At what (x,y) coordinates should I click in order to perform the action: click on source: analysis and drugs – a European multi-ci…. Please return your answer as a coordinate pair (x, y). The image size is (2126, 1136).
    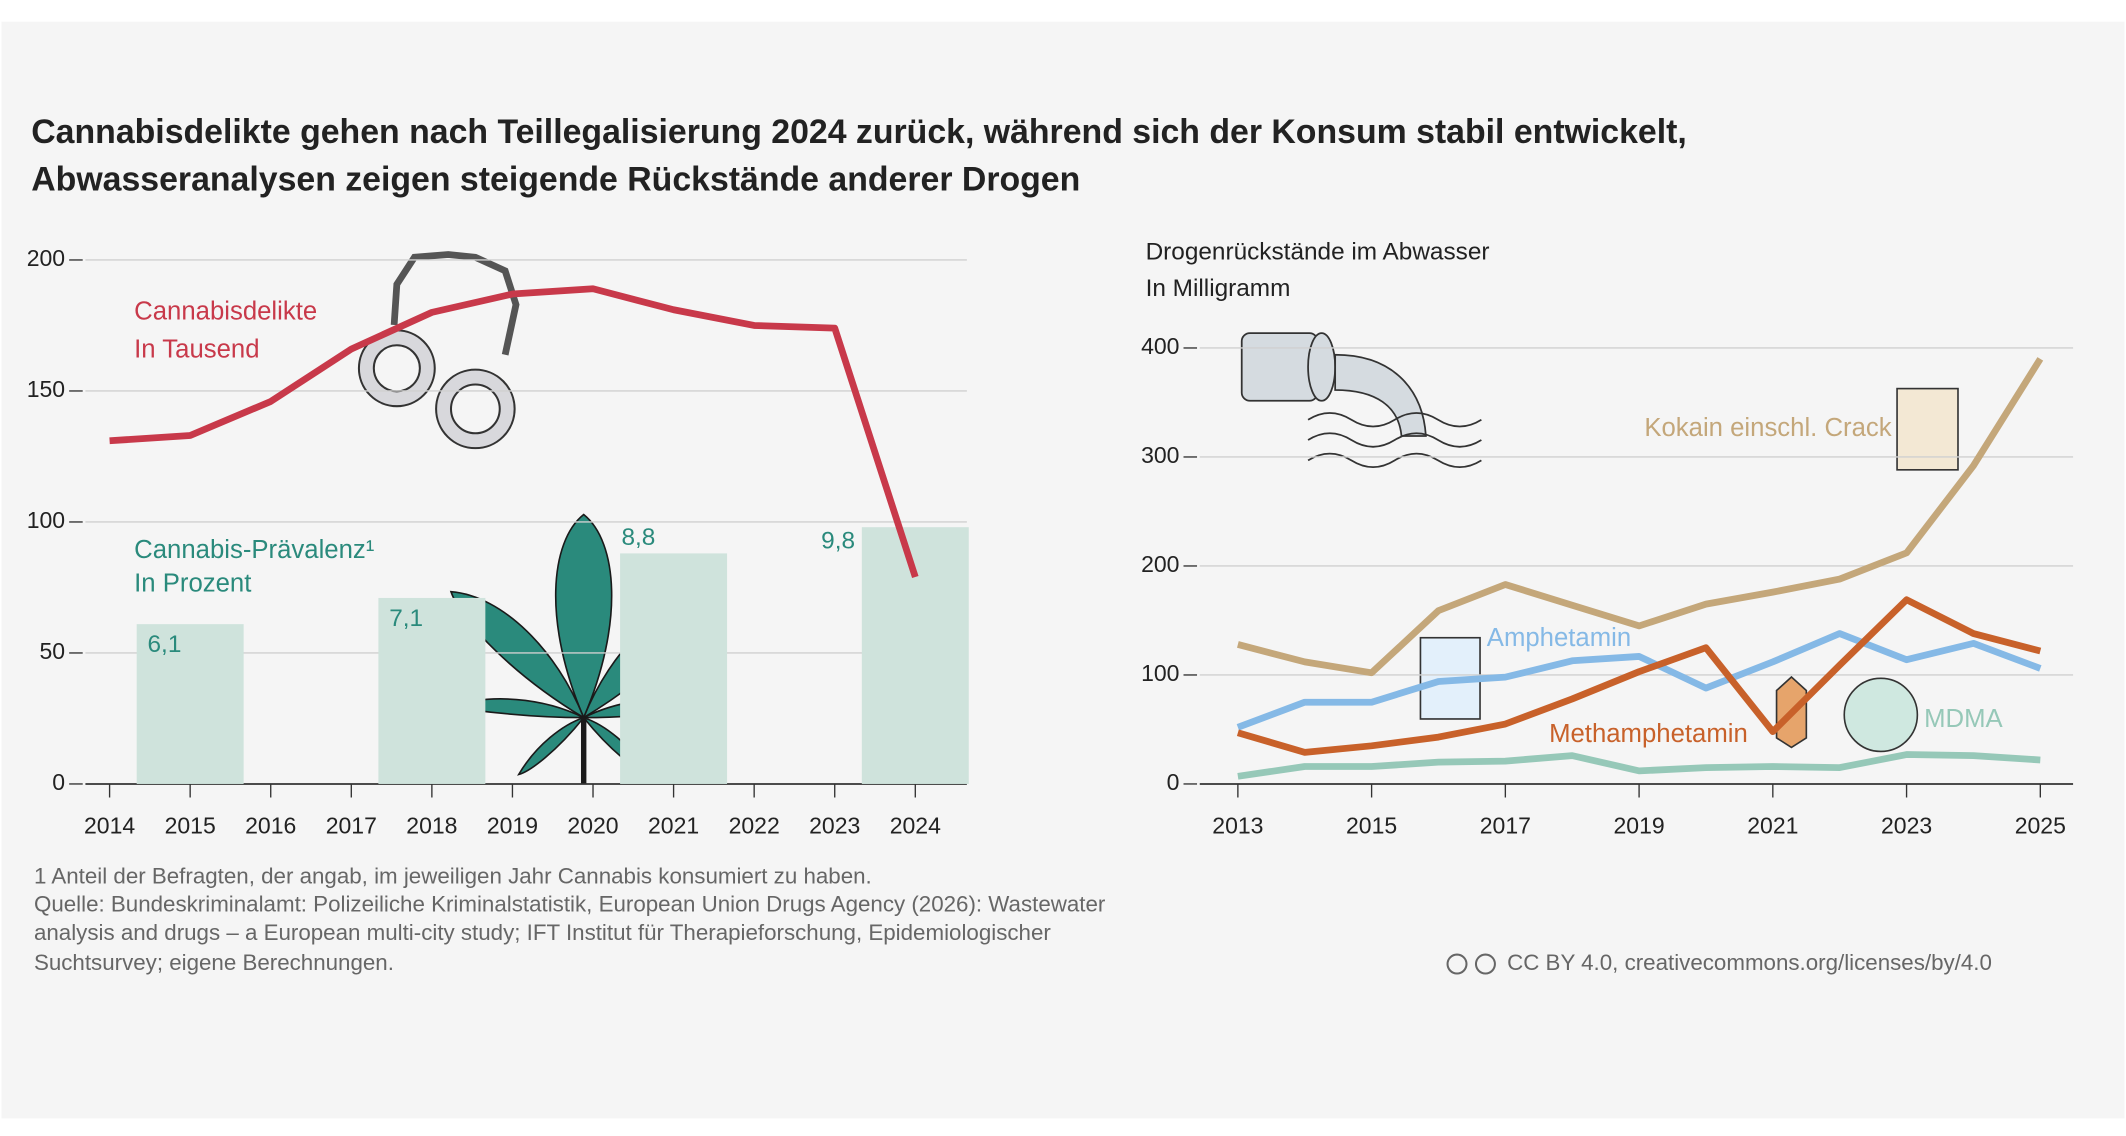
    Looking at the image, I should click on (542, 932).